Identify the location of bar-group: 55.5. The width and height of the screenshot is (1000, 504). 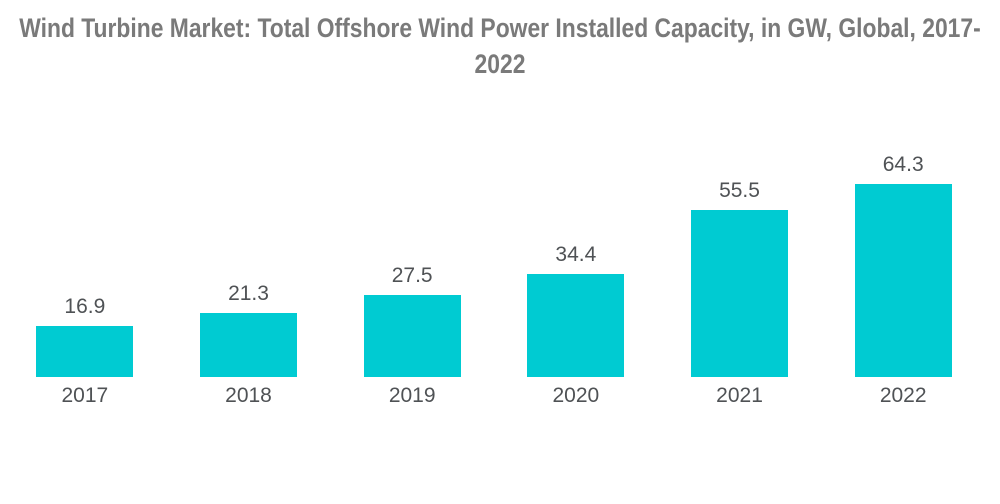
(740, 278).